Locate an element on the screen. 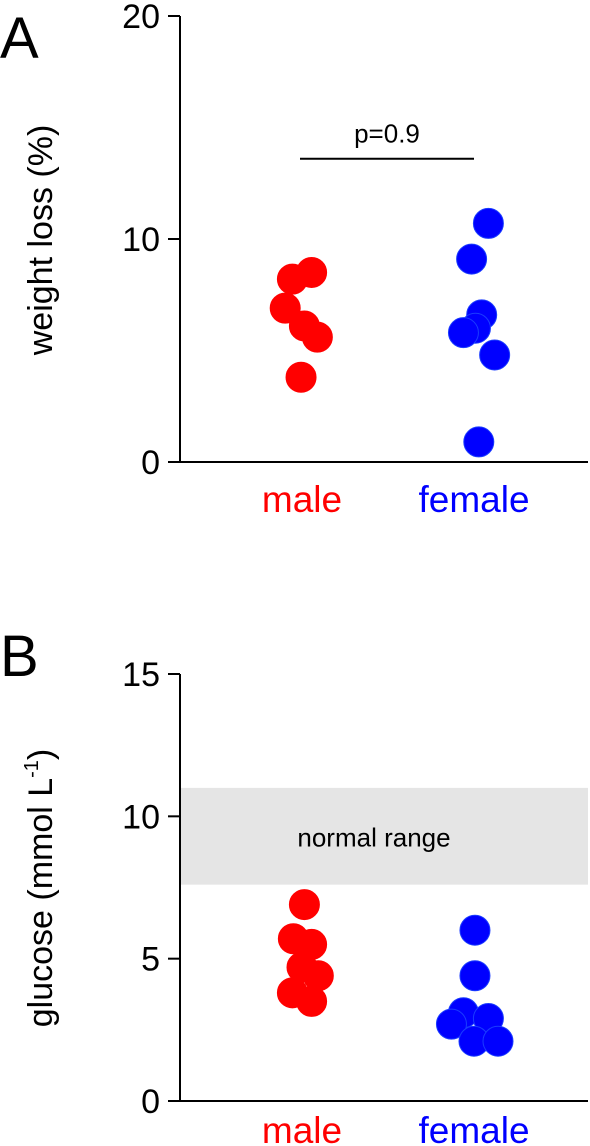 The height and width of the screenshot is (1146, 590). panel-b-points is located at coordinates (395, 973).